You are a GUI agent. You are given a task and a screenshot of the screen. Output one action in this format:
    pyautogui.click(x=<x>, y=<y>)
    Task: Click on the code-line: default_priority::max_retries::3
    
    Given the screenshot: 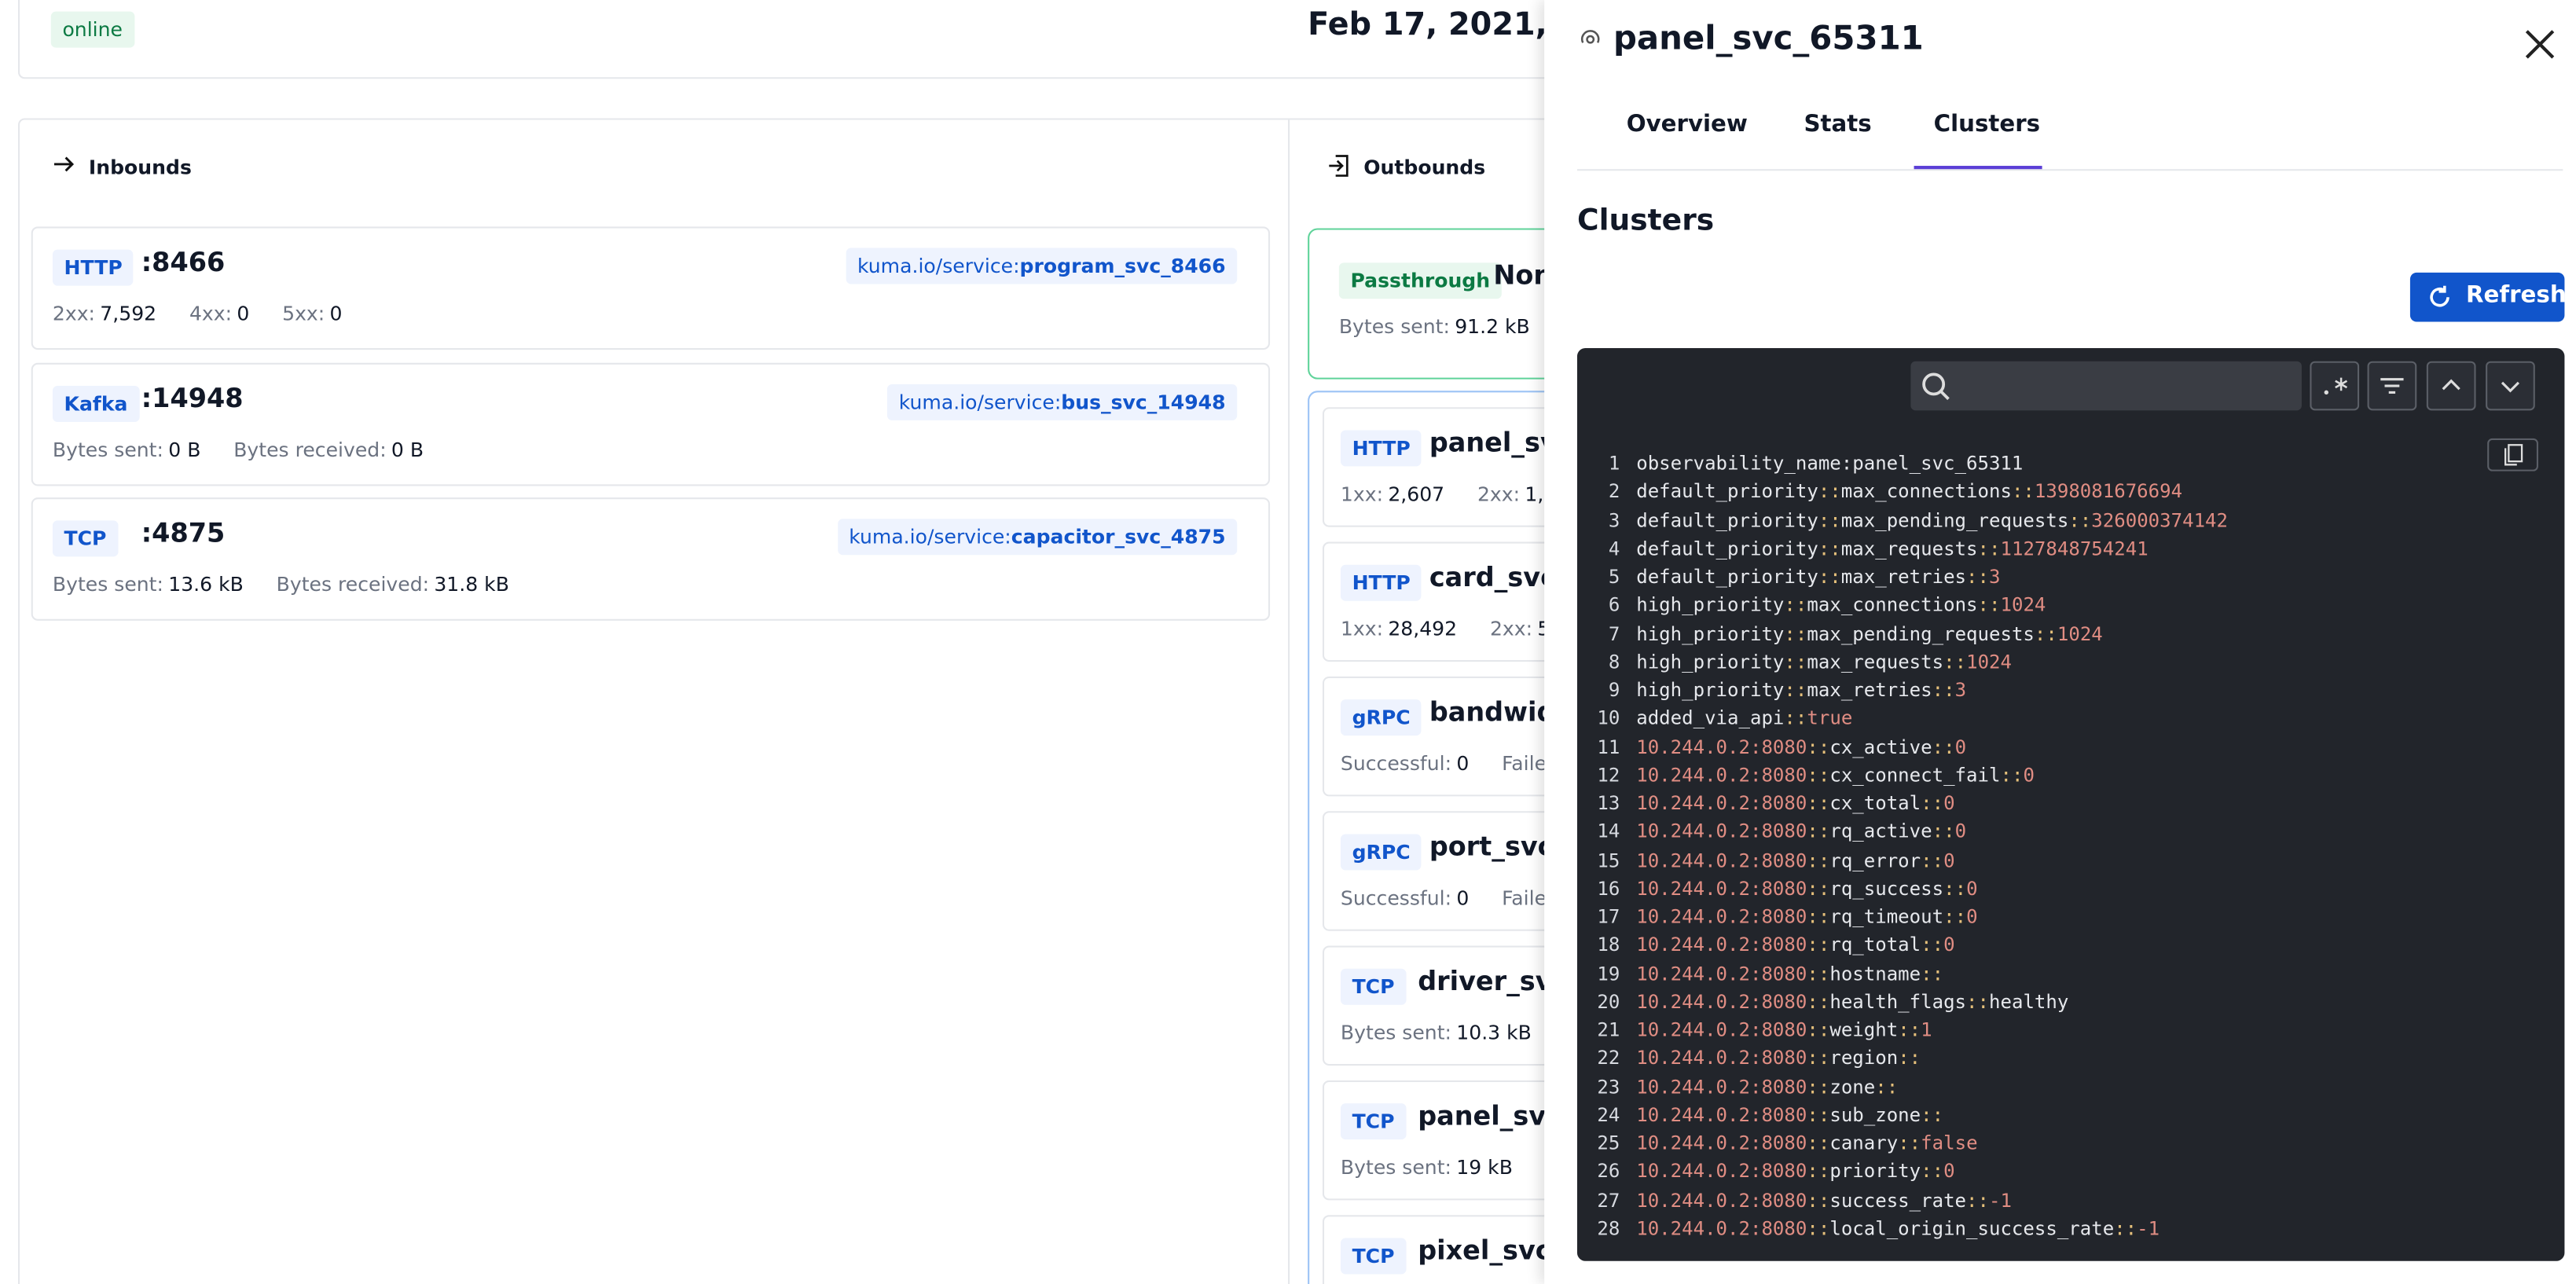 What is the action you would take?
    pyautogui.click(x=1818, y=577)
    